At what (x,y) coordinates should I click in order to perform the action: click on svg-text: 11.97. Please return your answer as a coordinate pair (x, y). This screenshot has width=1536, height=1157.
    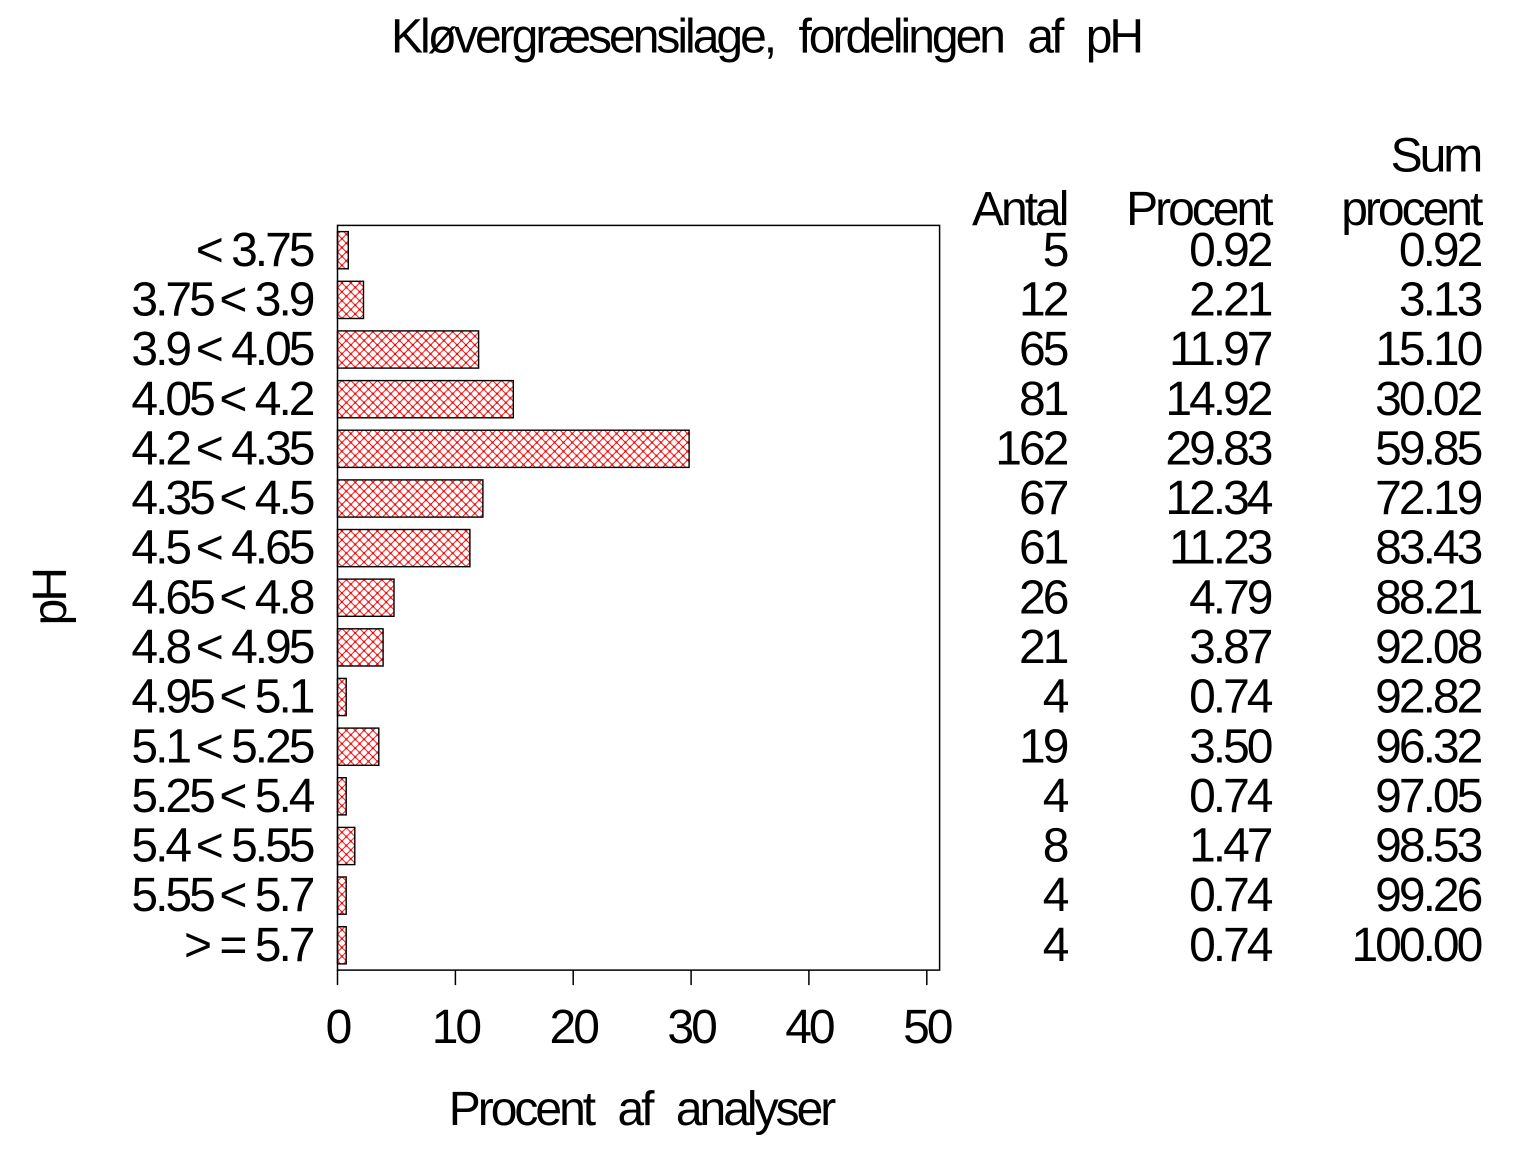
    Looking at the image, I should click on (1220, 349).